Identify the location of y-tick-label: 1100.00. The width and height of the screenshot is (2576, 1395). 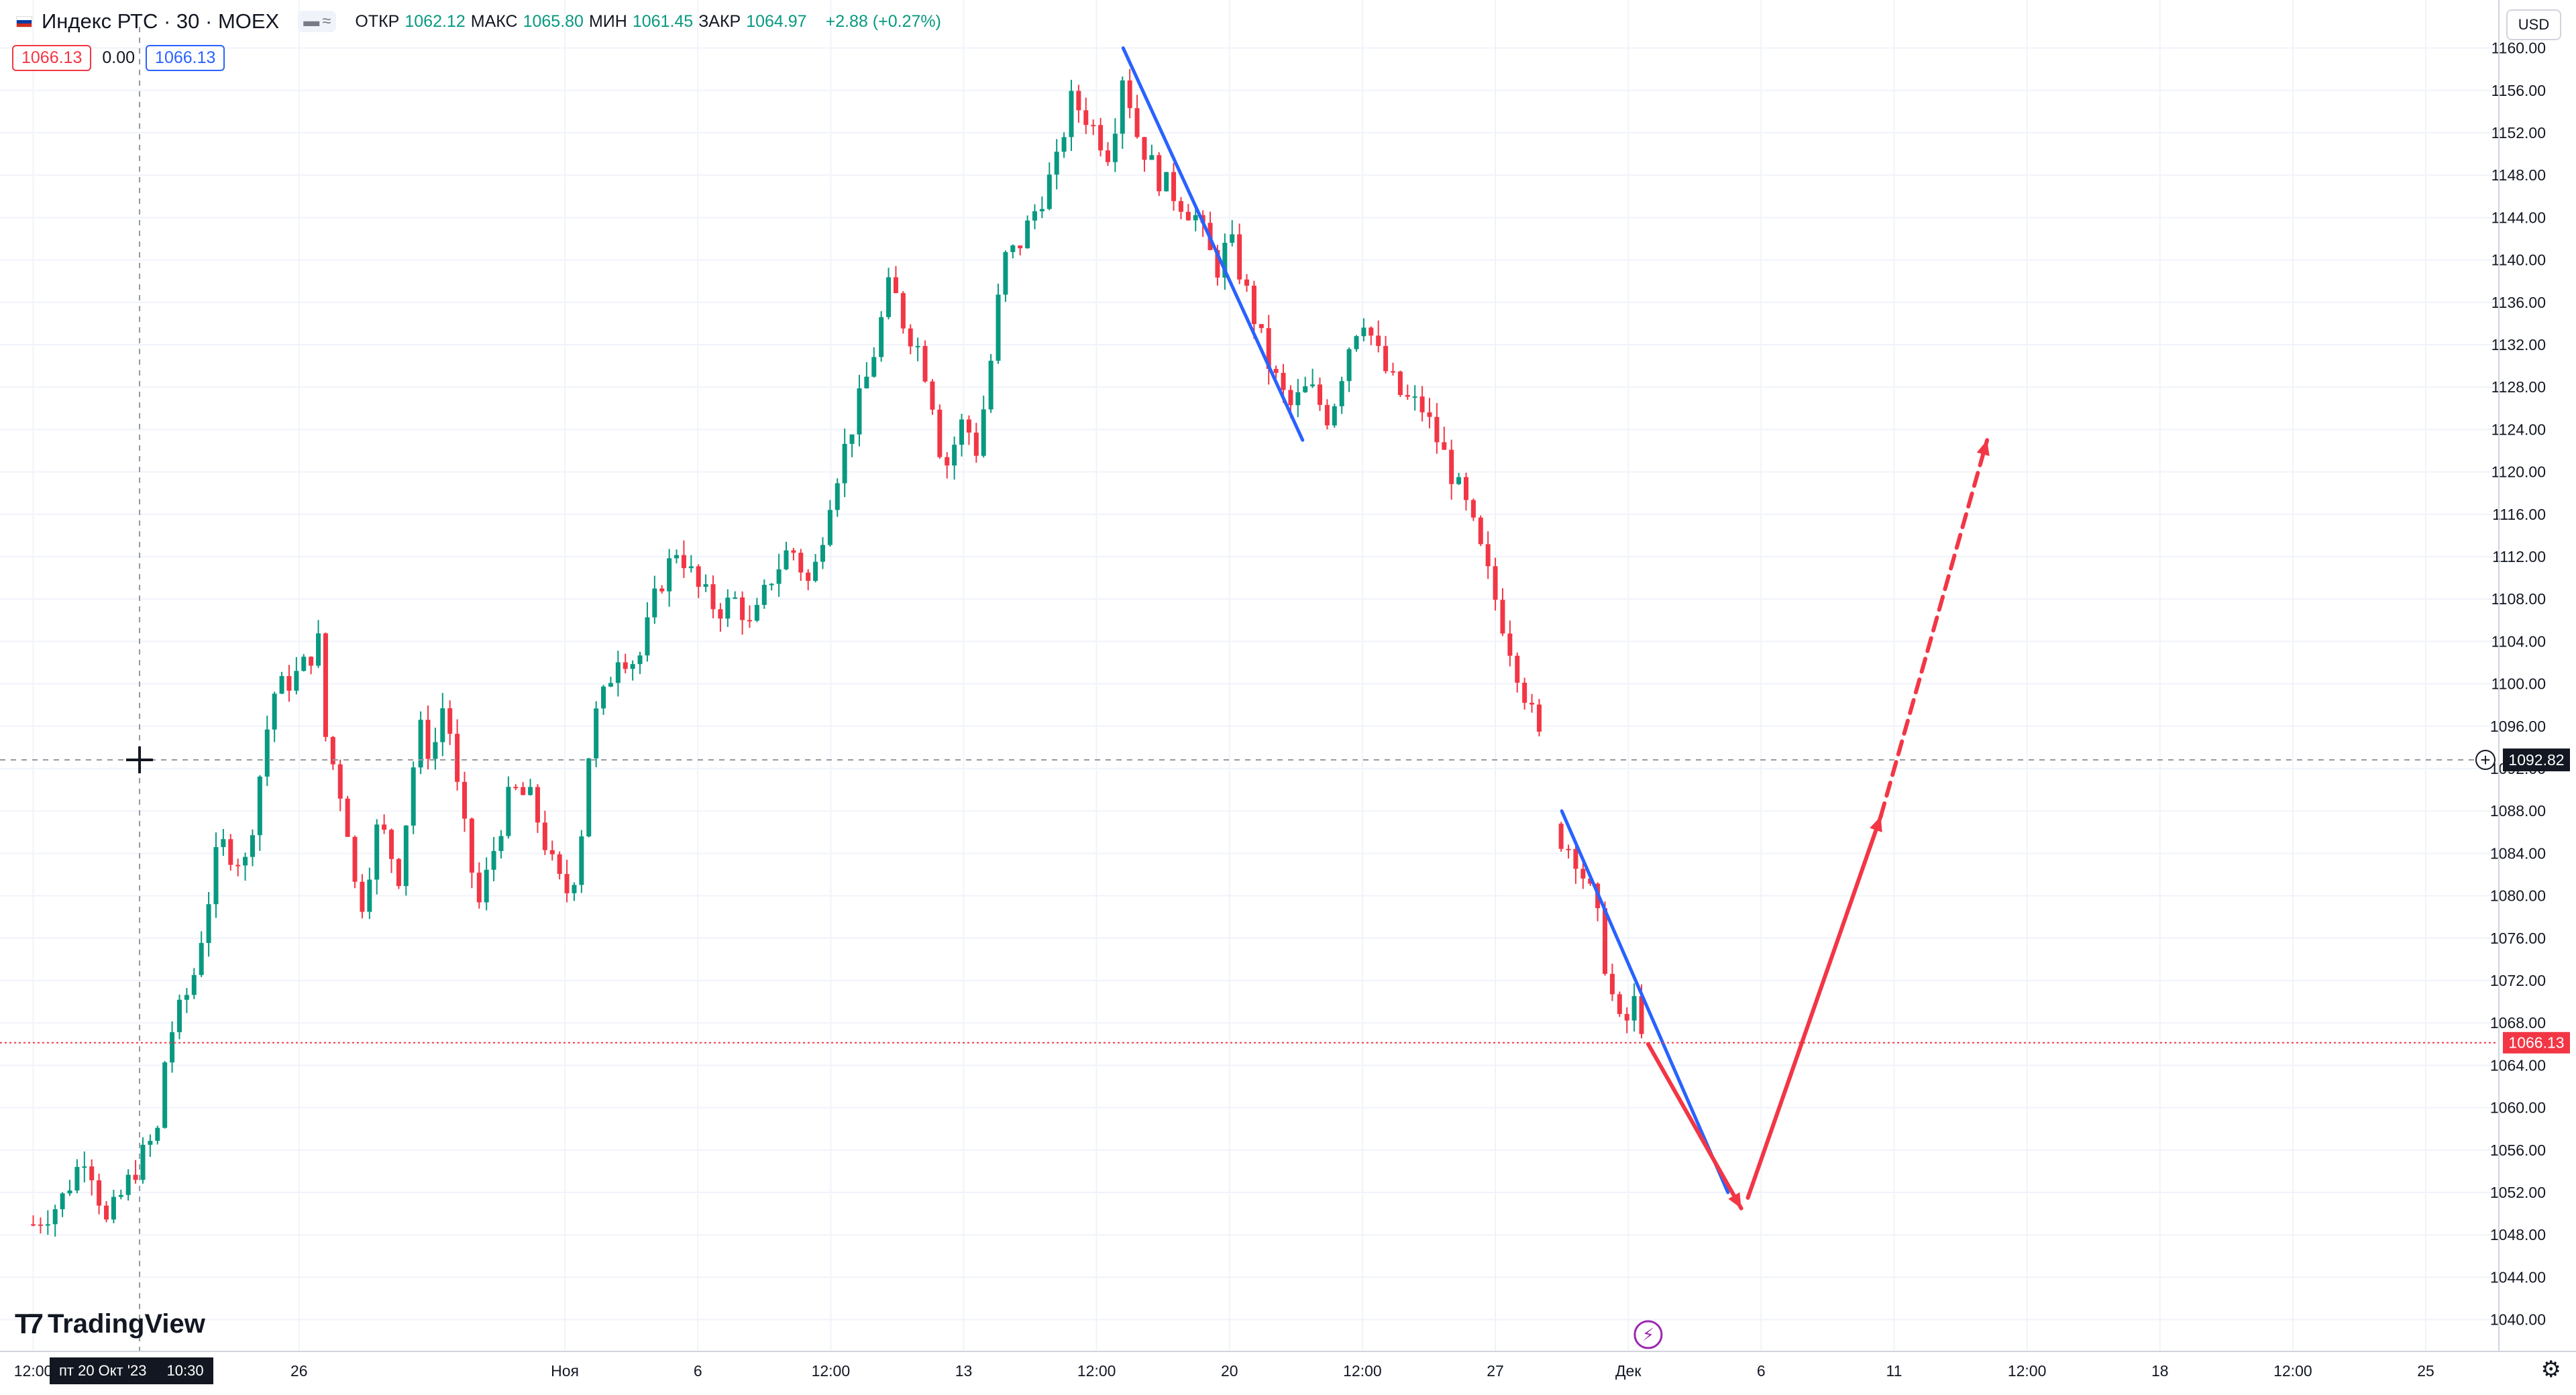
(2518, 684).